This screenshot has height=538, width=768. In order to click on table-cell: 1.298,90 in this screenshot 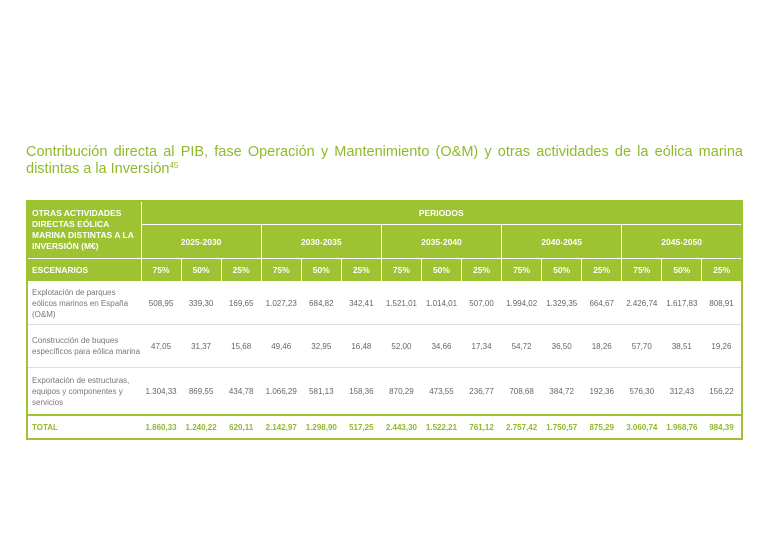, I will do `click(321, 426)`.